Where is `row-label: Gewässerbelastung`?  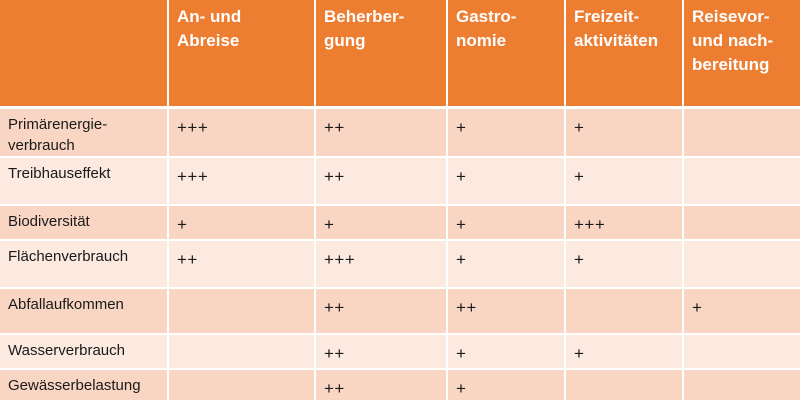
row-label: Gewässerbelastung is located at coordinates (84, 384).